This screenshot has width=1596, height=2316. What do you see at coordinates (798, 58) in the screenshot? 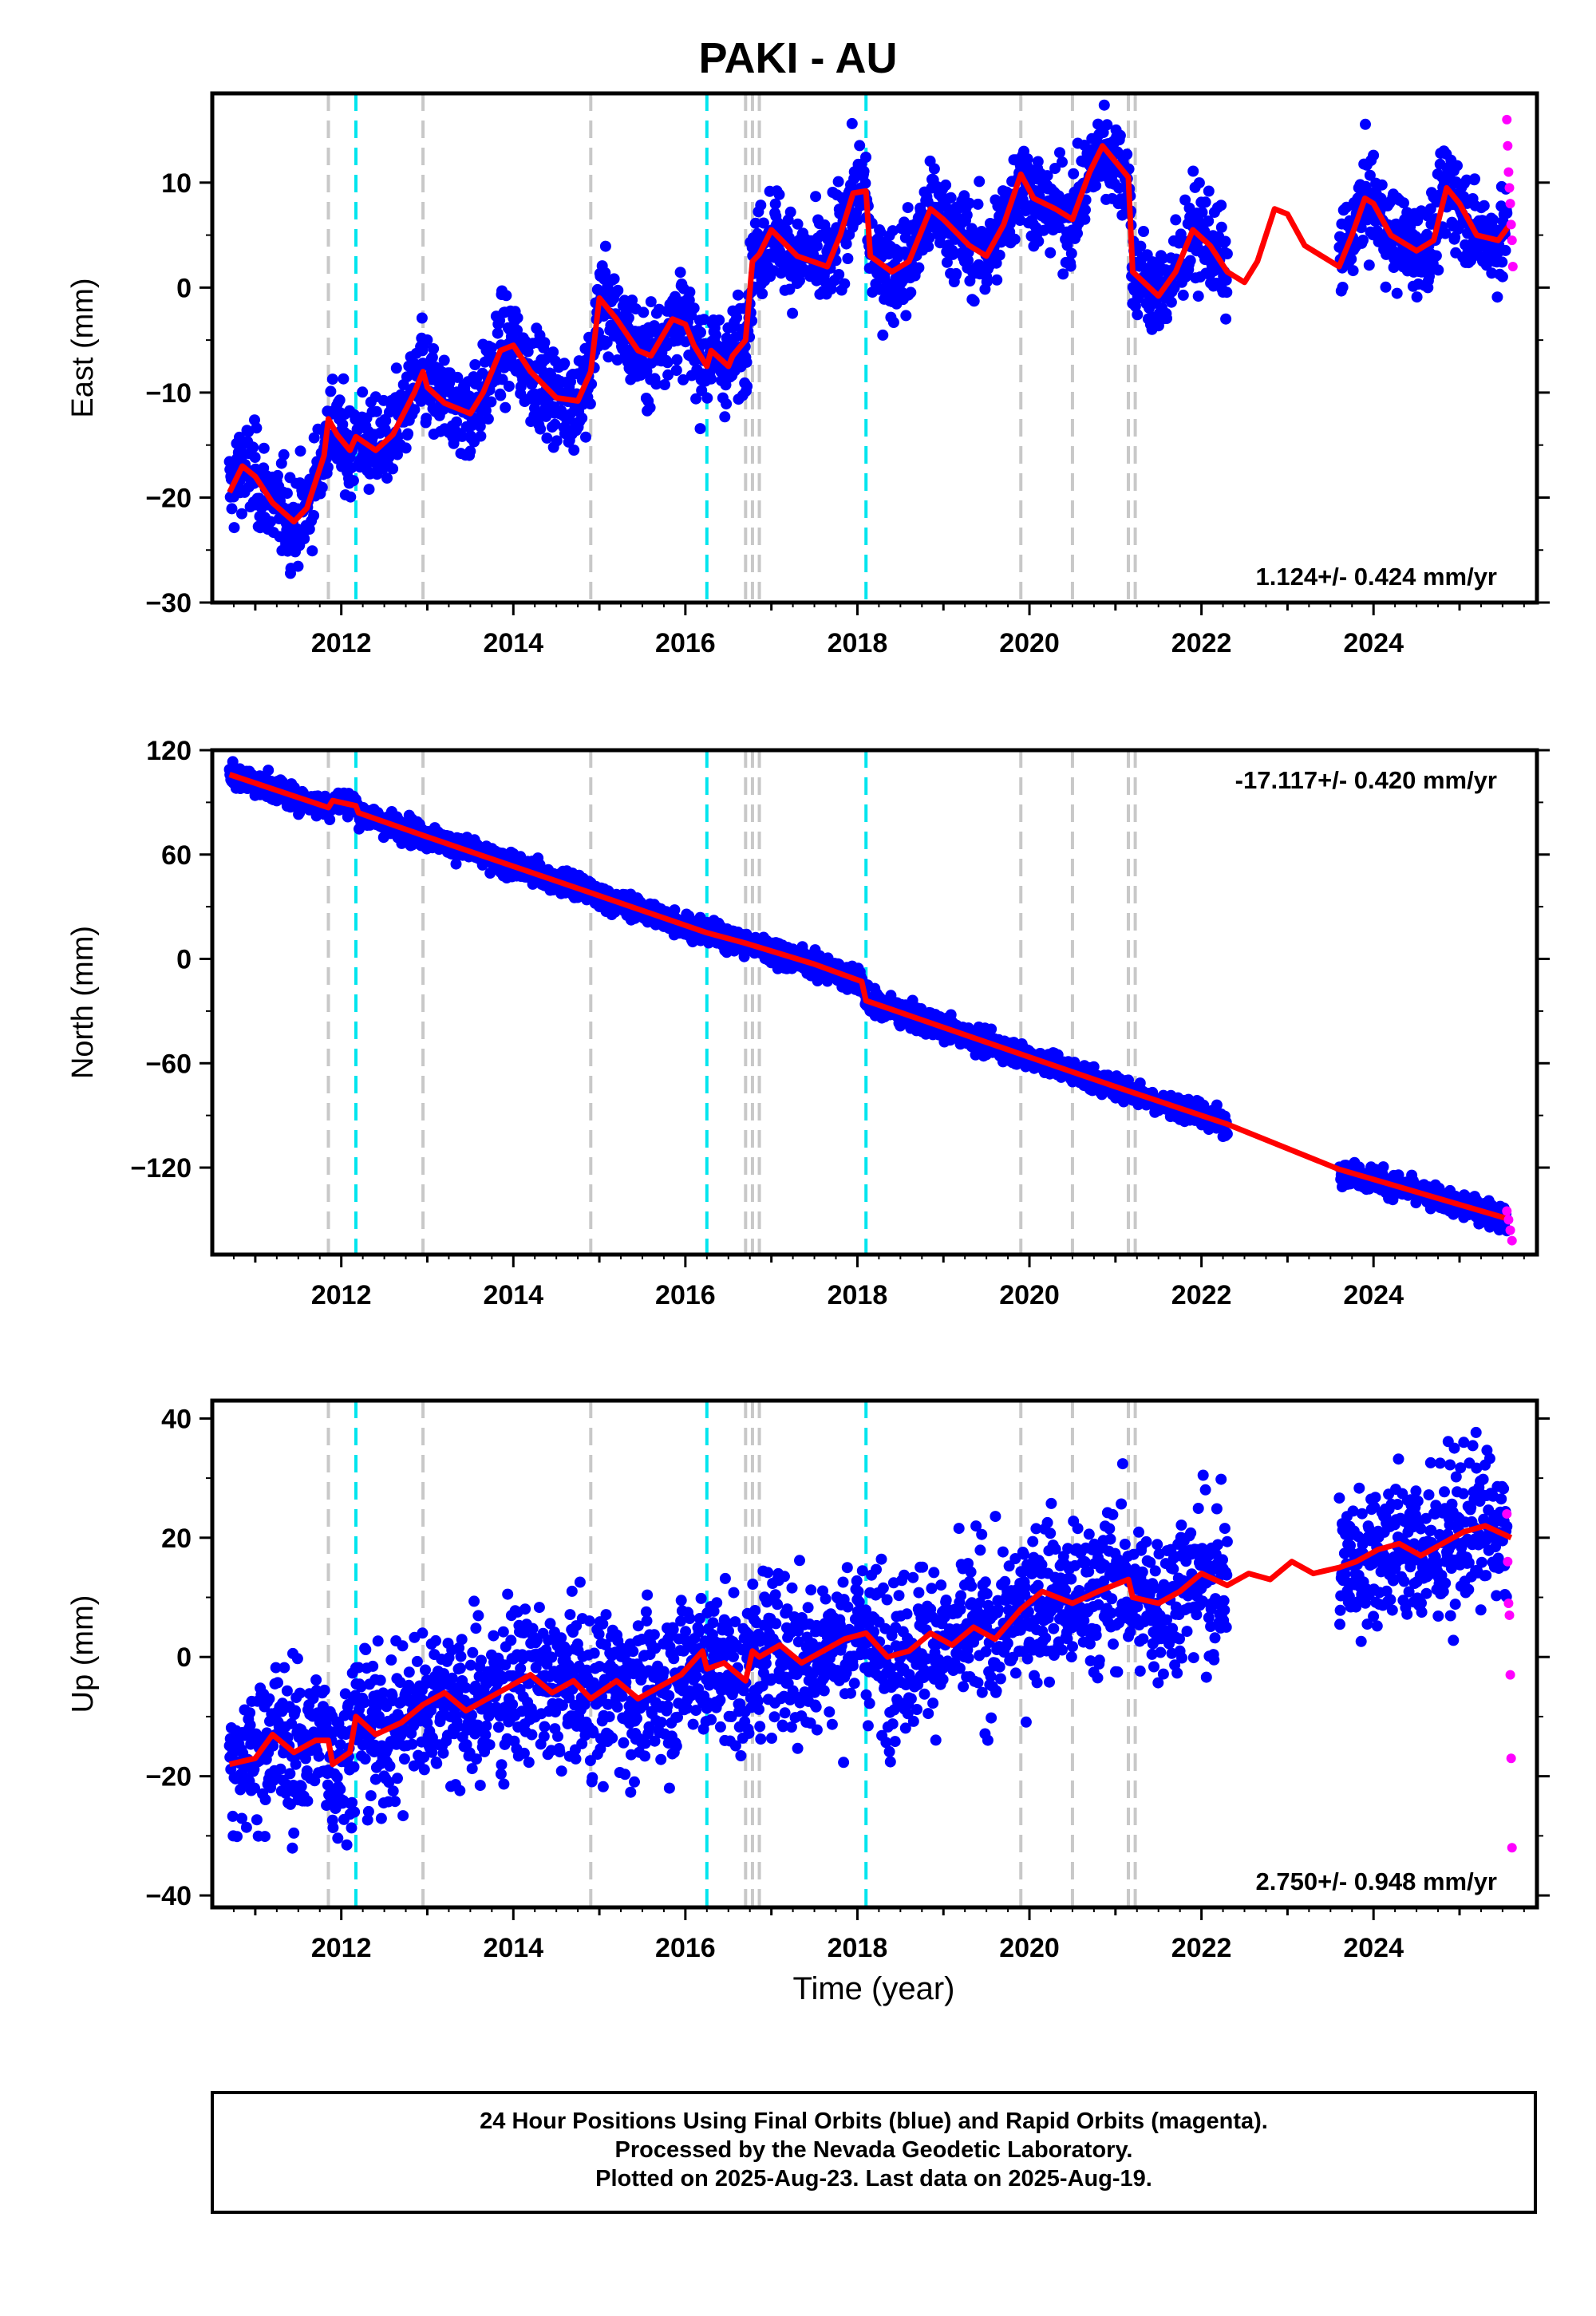
I see `chart-title: PAKI - AU` at bounding box center [798, 58].